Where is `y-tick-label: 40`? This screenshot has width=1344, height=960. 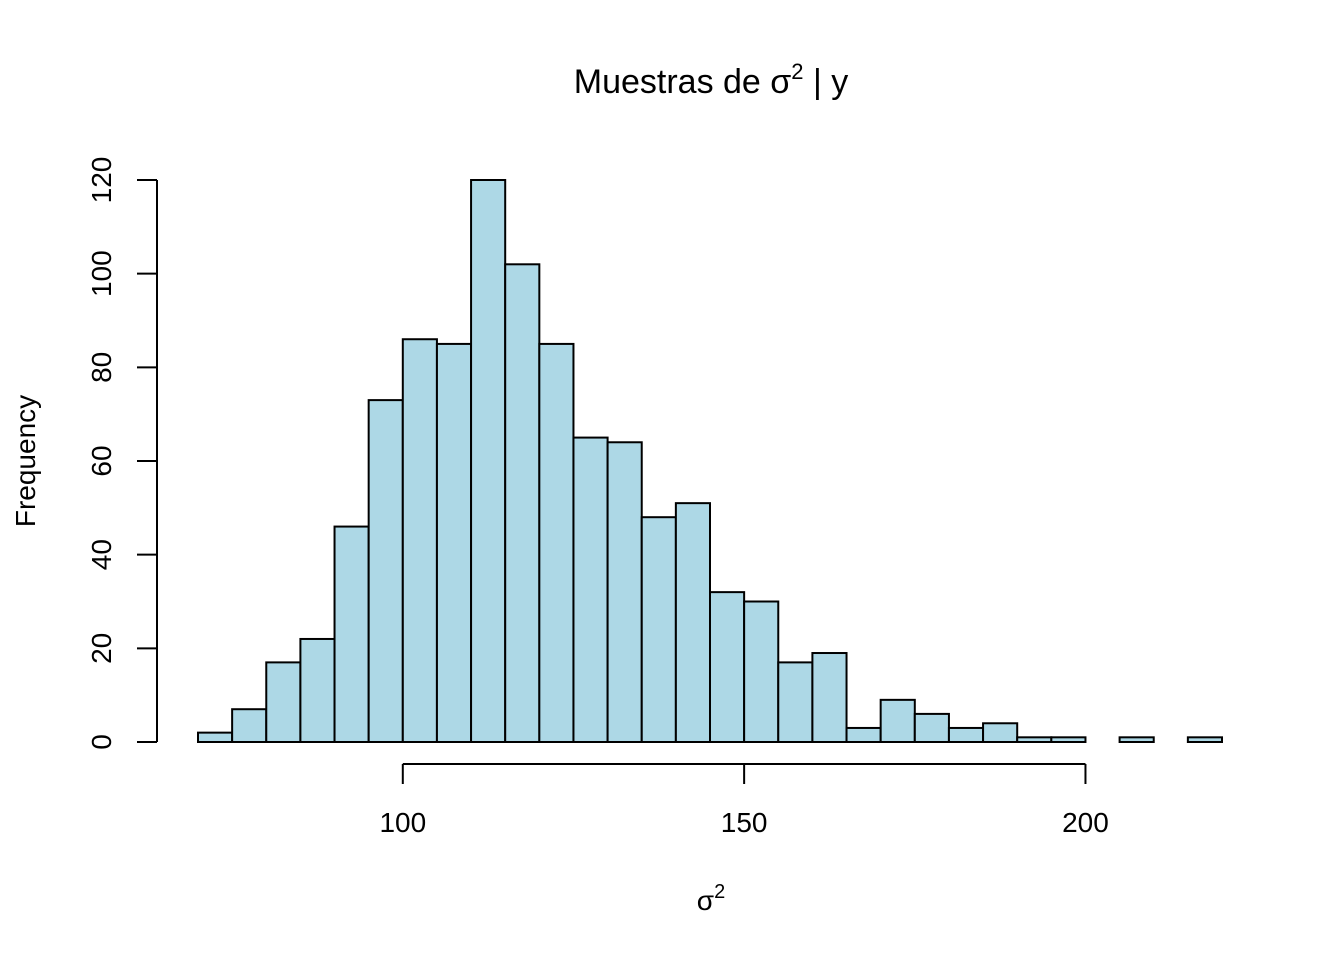 y-tick-label: 40 is located at coordinates (101, 554).